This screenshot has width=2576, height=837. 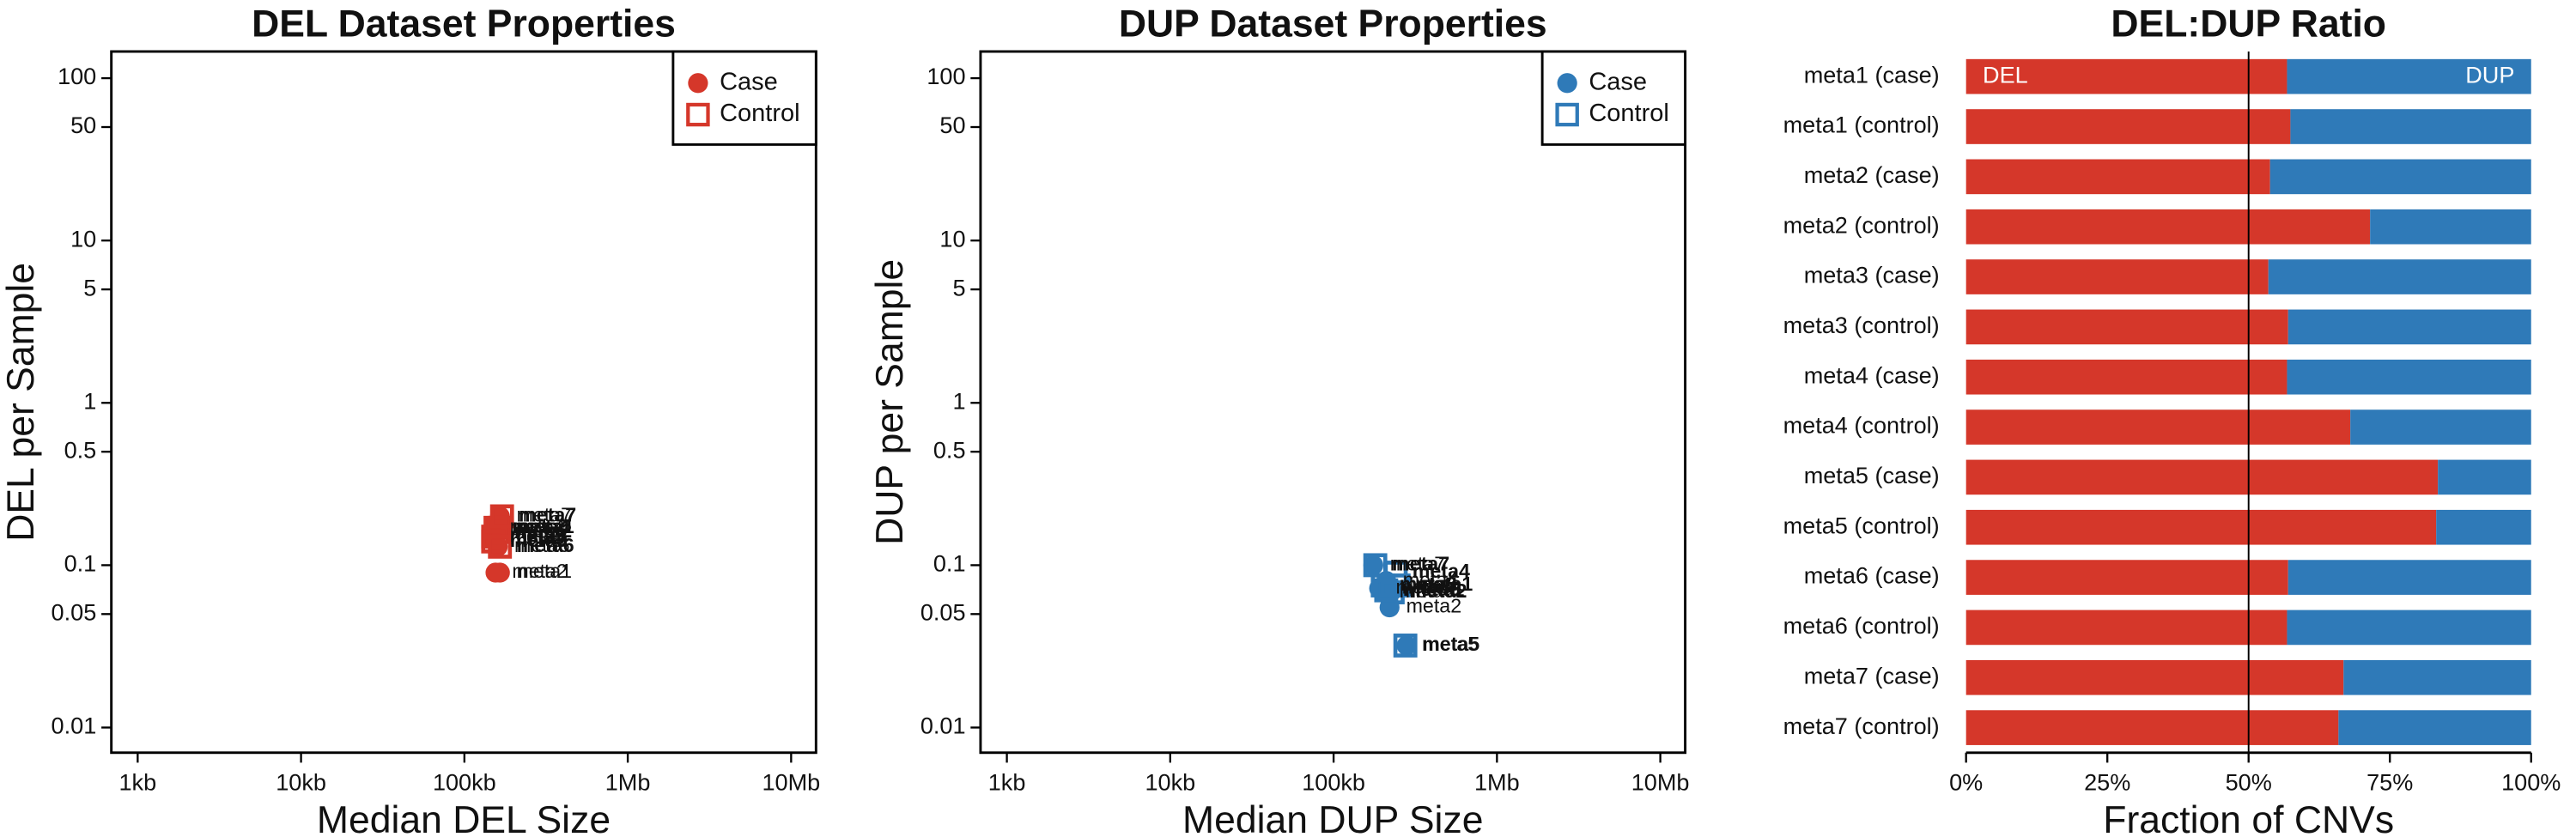 What do you see at coordinates (1862, 625) in the screenshot?
I see `category-label: meta6 (control)` at bounding box center [1862, 625].